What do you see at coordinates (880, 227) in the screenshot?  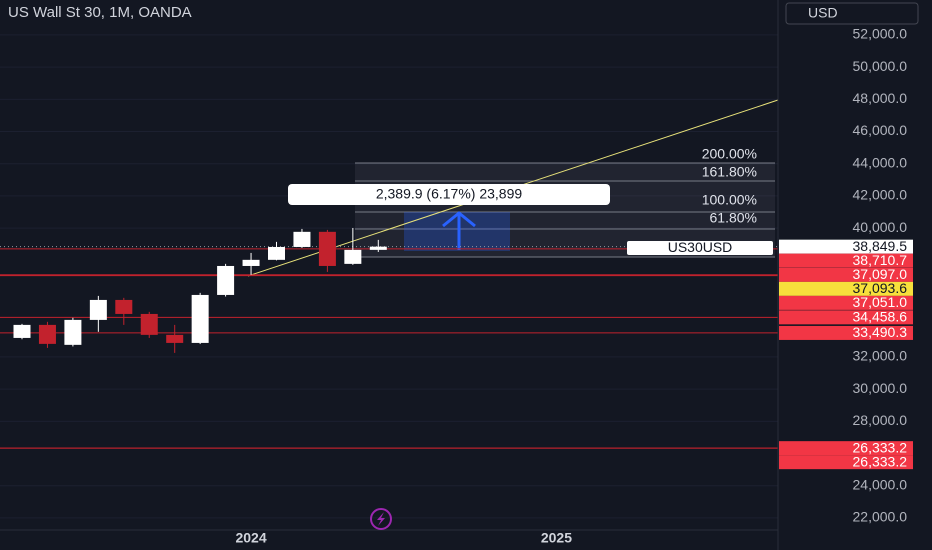 I see `y-tick-label: 40,000.0` at bounding box center [880, 227].